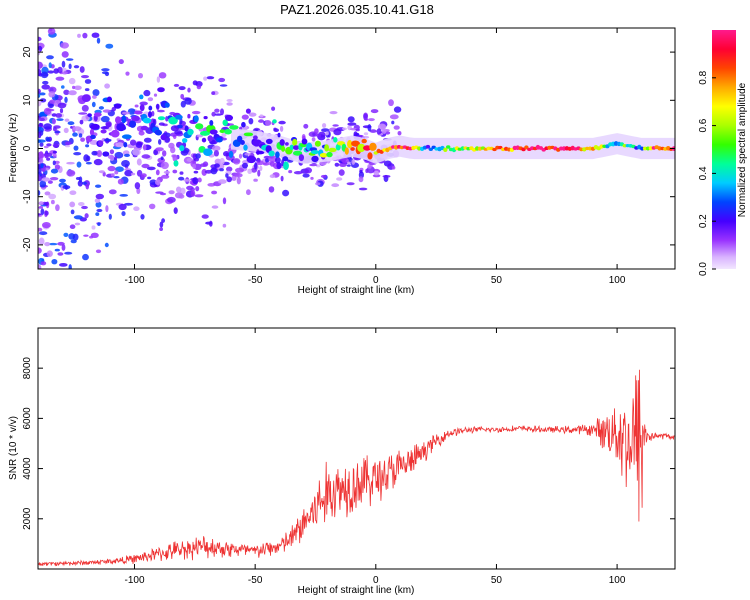  I want to click on spectrogram-x-tick-label: 100, so click(617, 280).